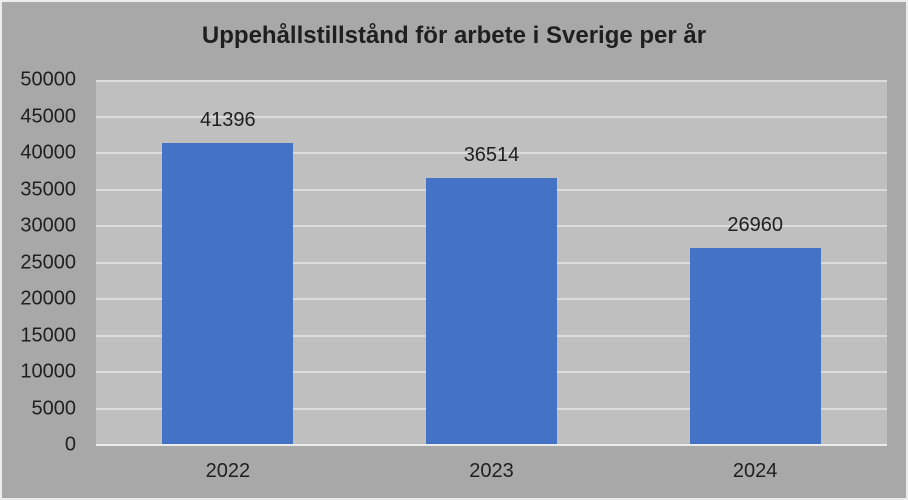 The width and height of the screenshot is (908, 500). I want to click on bar-2023, so click(491, 311).